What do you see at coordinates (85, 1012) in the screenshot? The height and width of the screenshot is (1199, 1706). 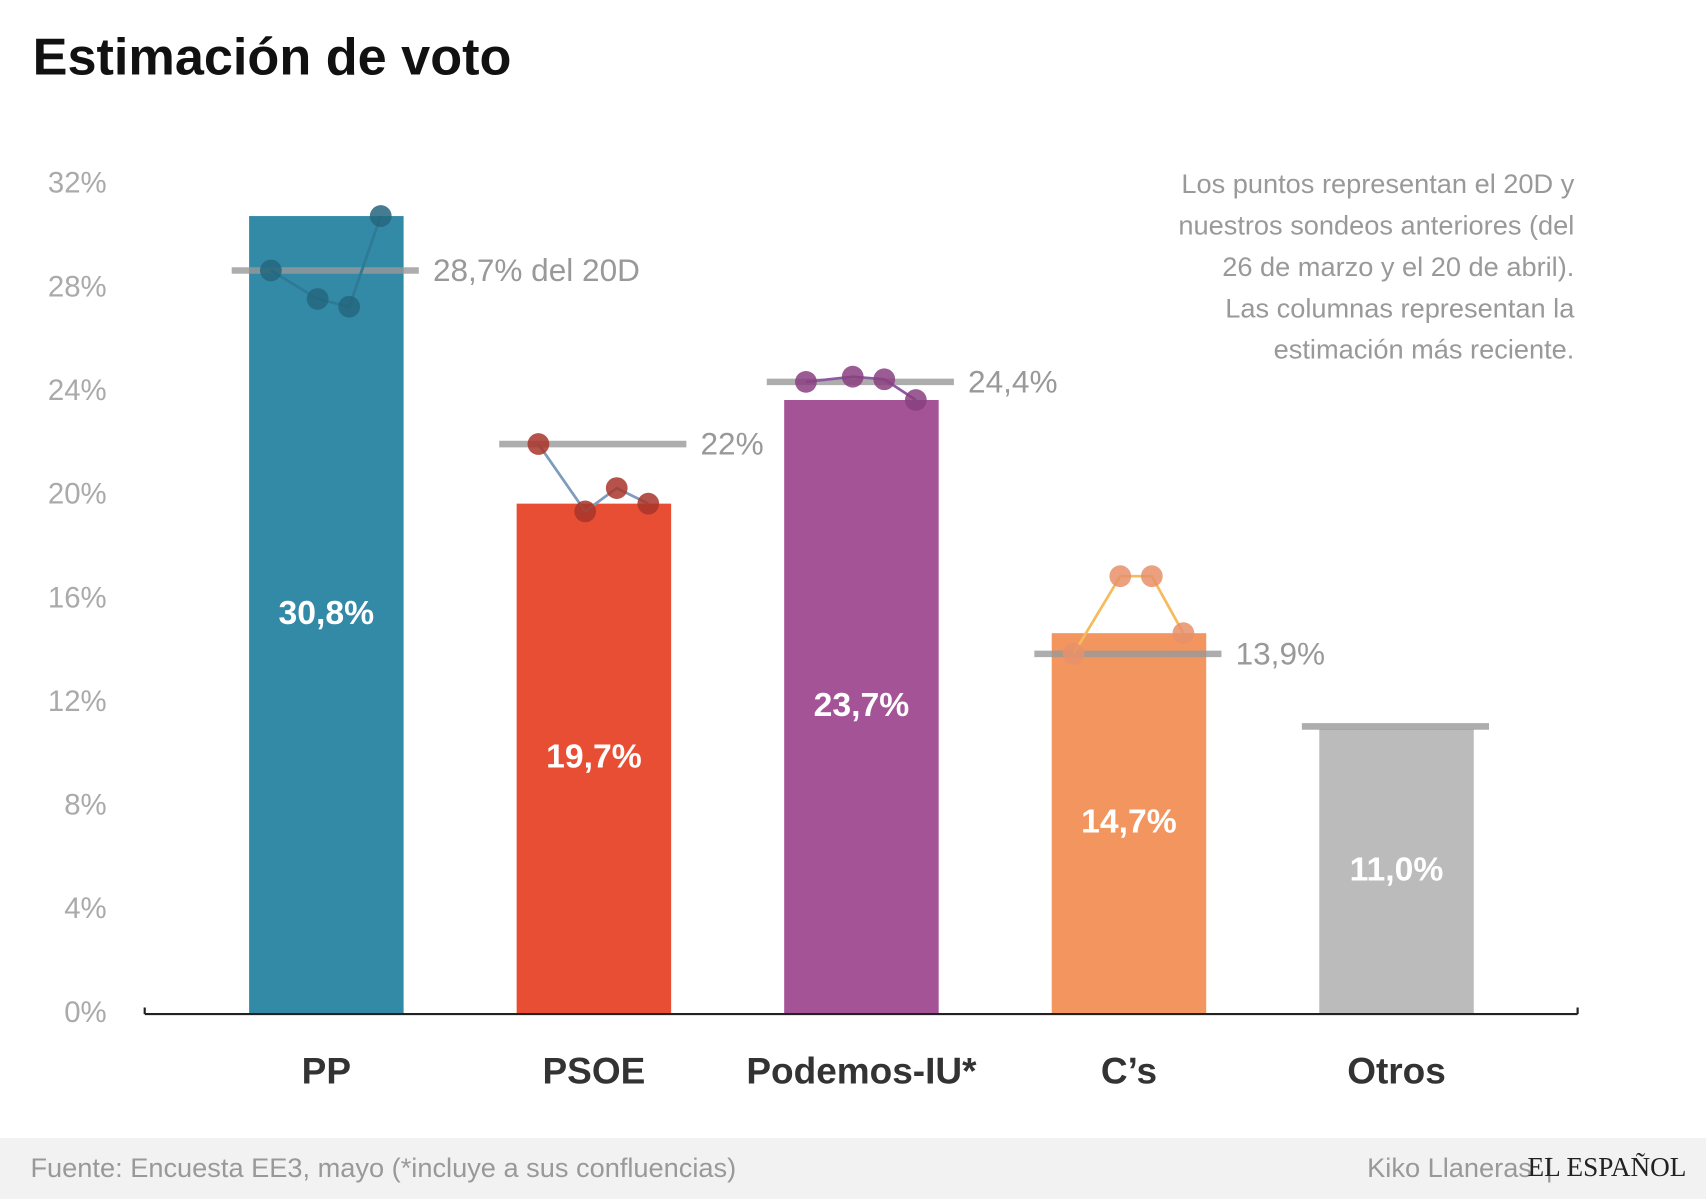 I see `y-tick-label: 0%` at bounding box center [85, 1012].